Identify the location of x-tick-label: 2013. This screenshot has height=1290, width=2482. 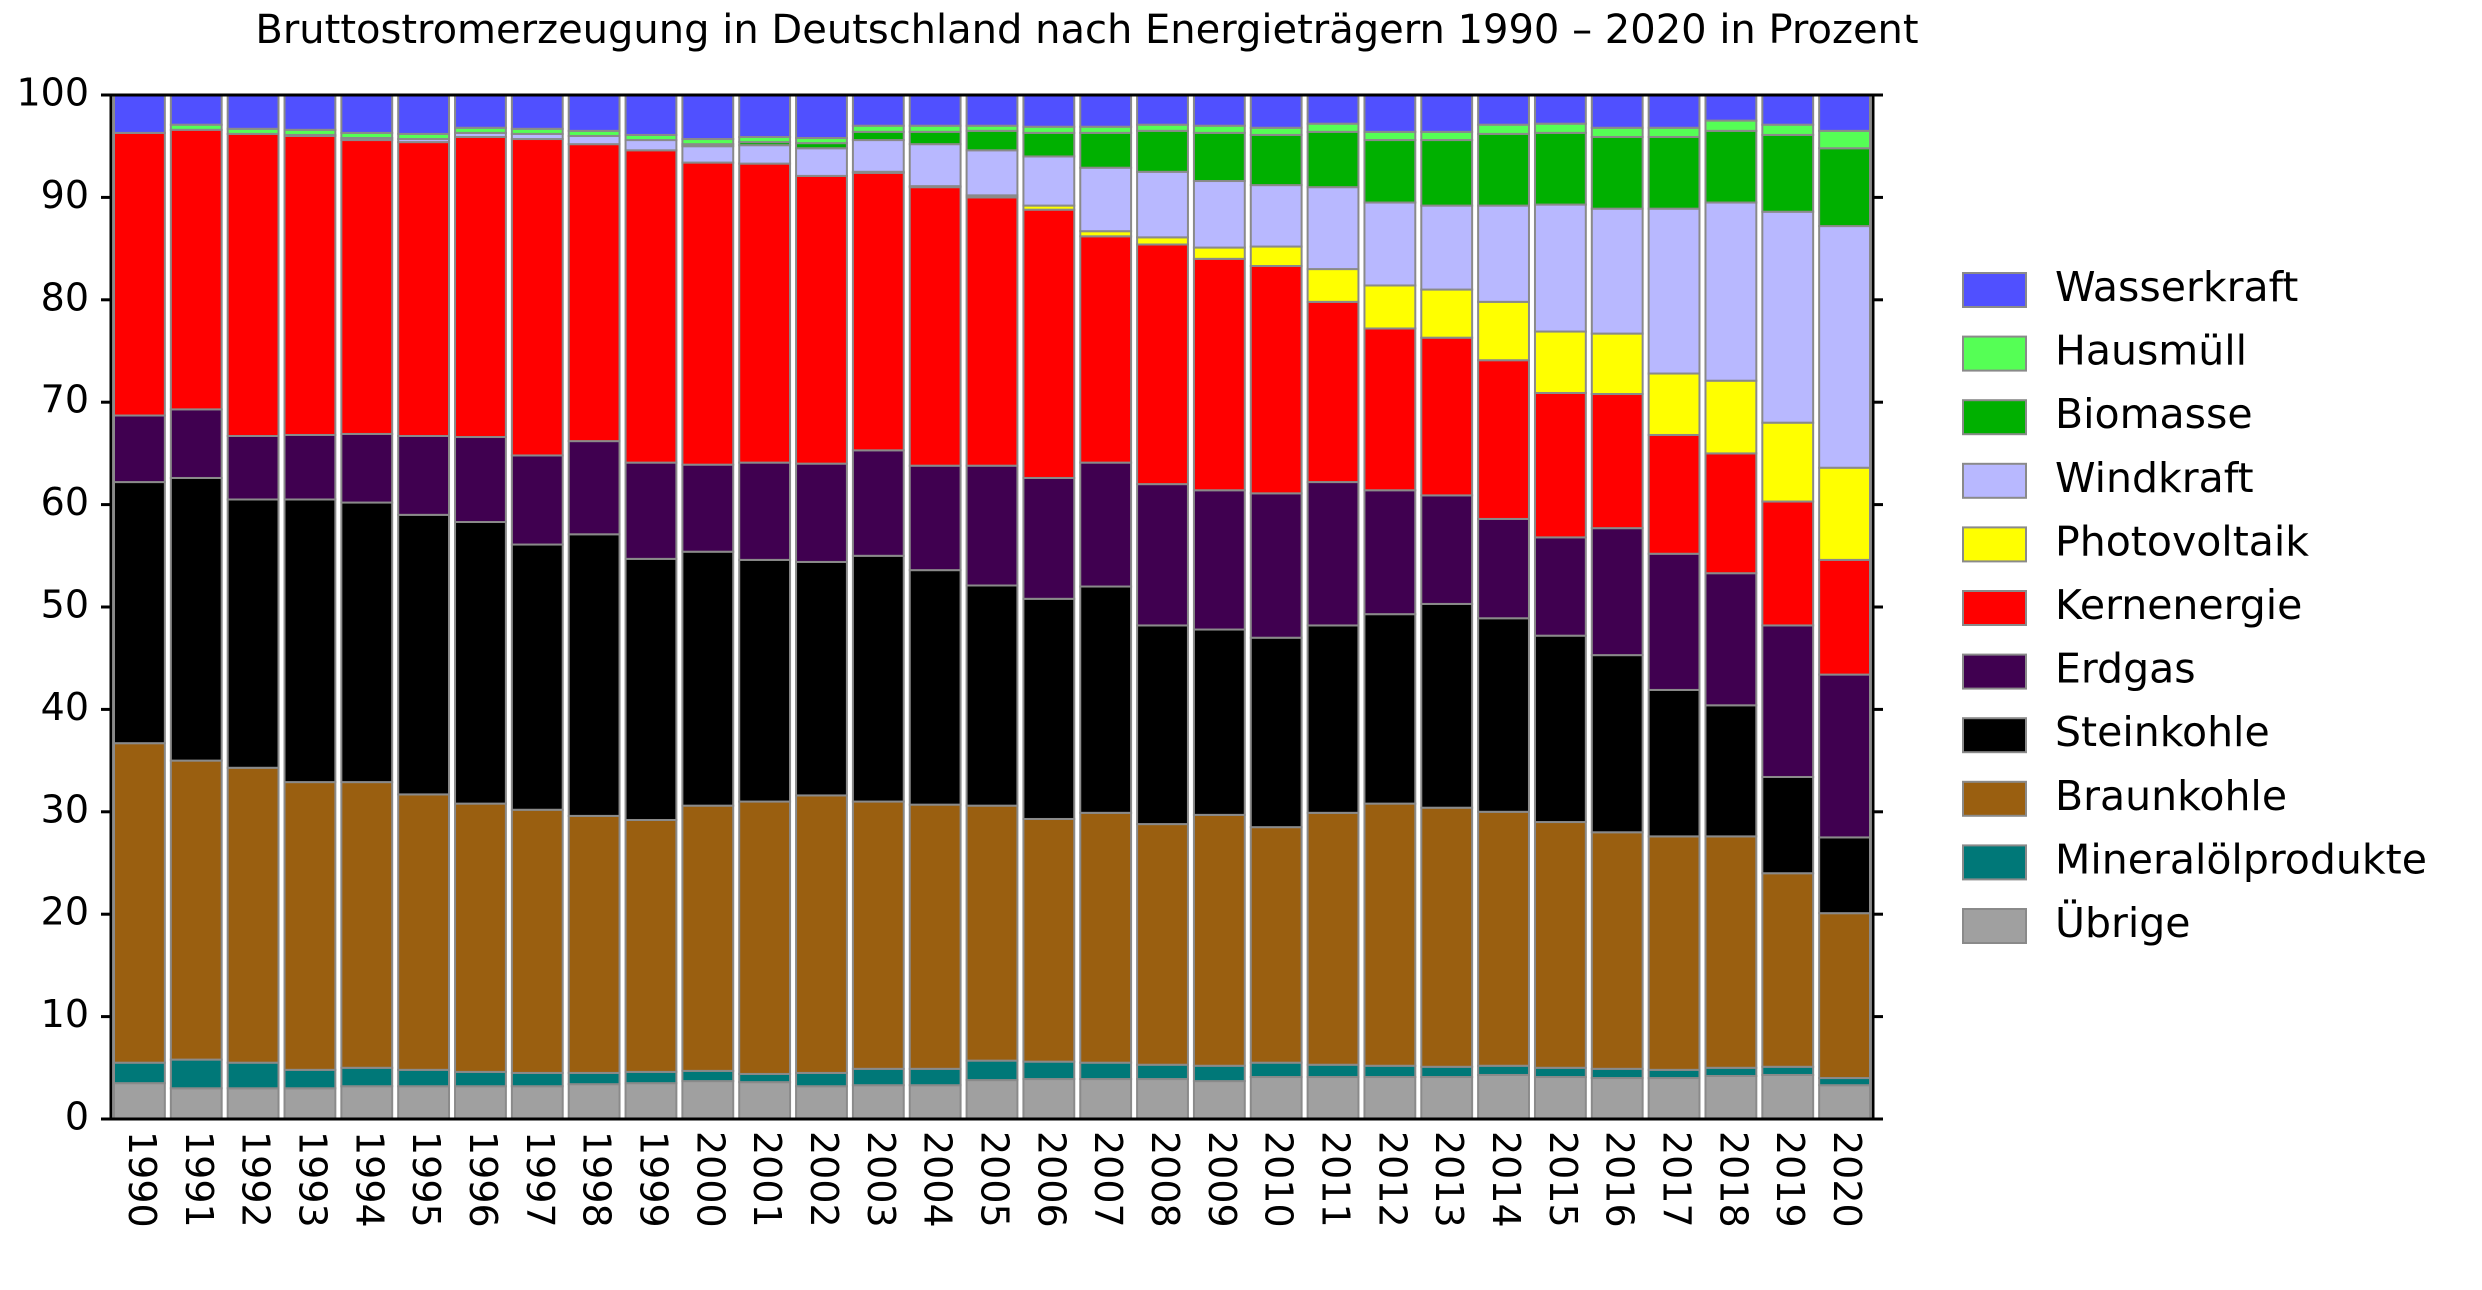
(1449, 1179).